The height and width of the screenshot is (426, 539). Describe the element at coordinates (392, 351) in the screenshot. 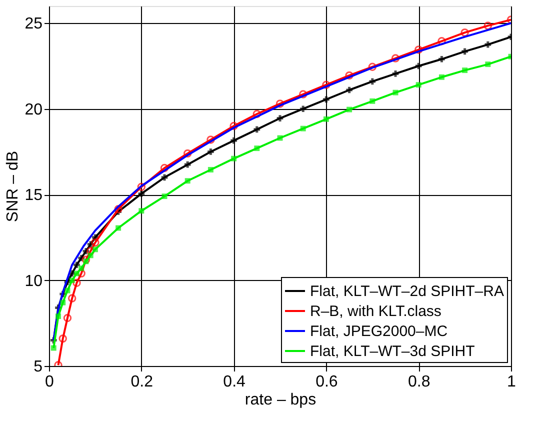

I see `legend-label: Flat, KLT–WT–3d SPIHT` at that location.